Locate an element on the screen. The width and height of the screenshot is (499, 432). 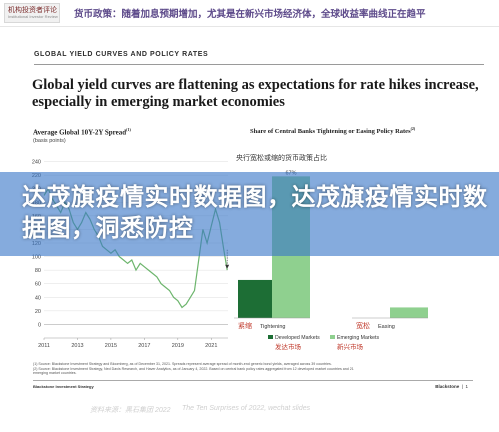
x-tick-label: 2019 is located at coordinates (178, 346).